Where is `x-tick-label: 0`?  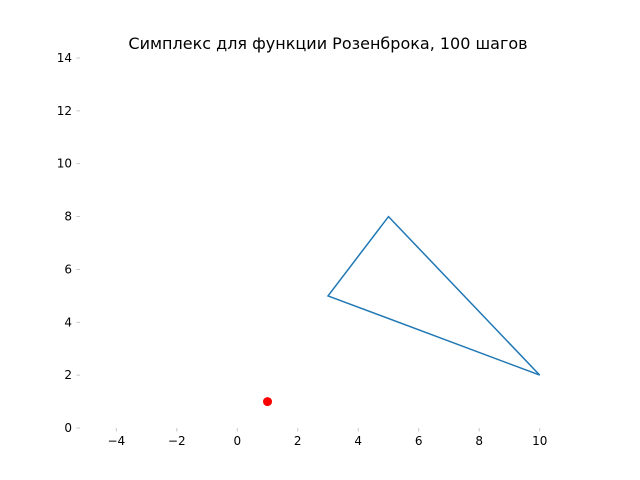 x-tick-label: 0 is located at coordinates (237, 441).